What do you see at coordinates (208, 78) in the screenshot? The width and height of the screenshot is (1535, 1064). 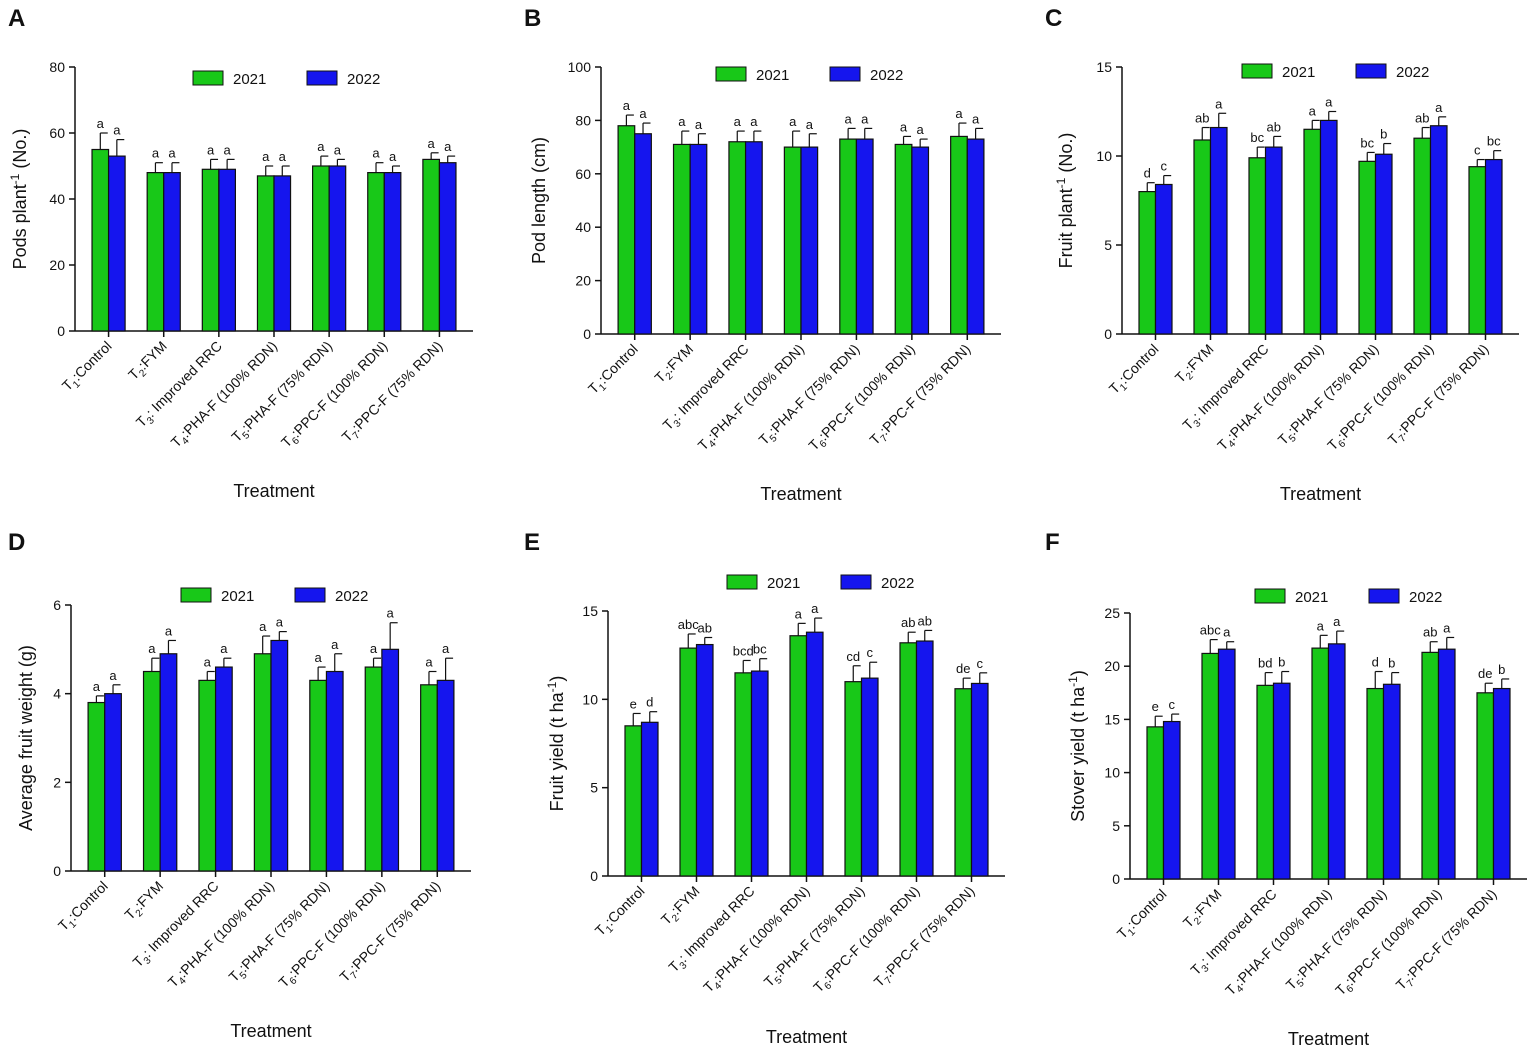 I see `legend-swatch-2021` at bounding box center [208, 78].